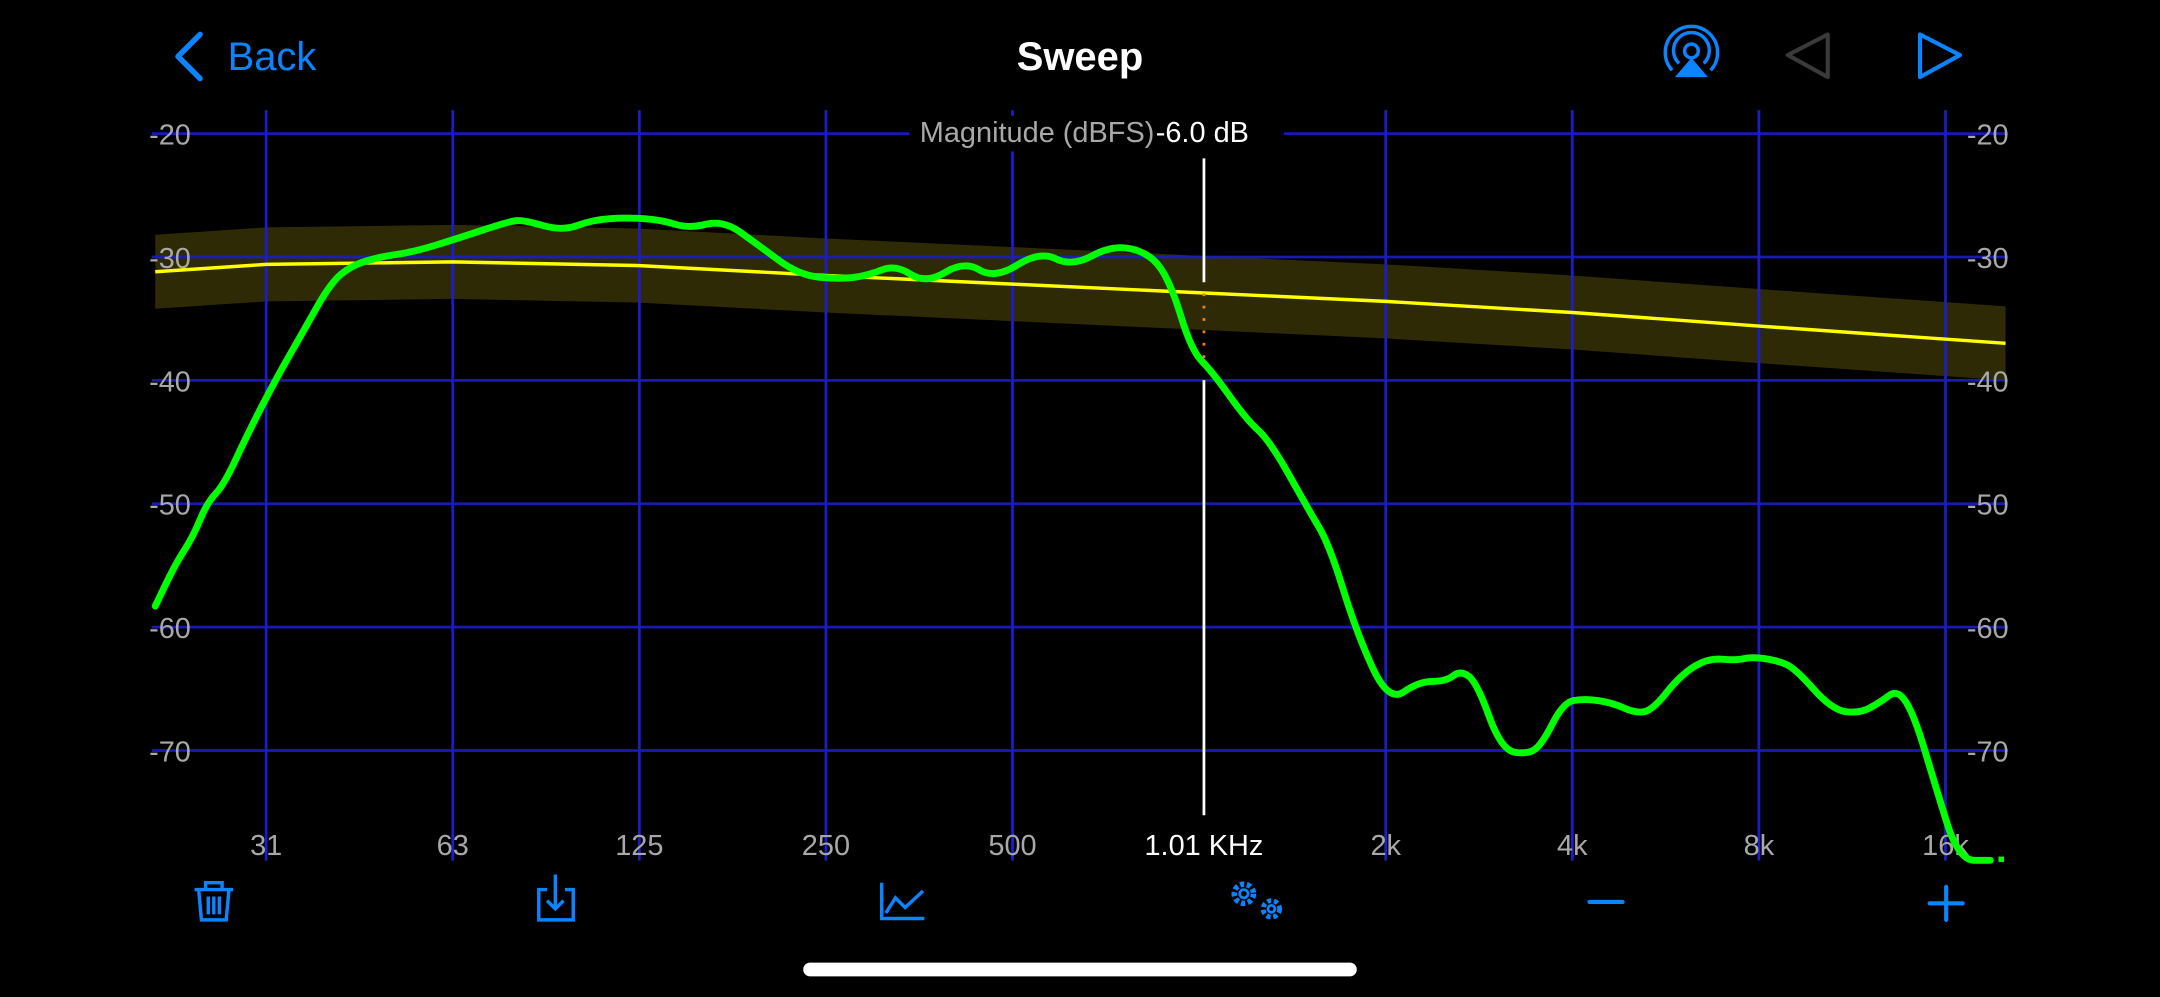 This screenshot has height=997, width=2160. What do you see at coordinates (1759, 846) in the screenshot?
I see `x-tick-label: 8k` at bounding box center [1759, 846].